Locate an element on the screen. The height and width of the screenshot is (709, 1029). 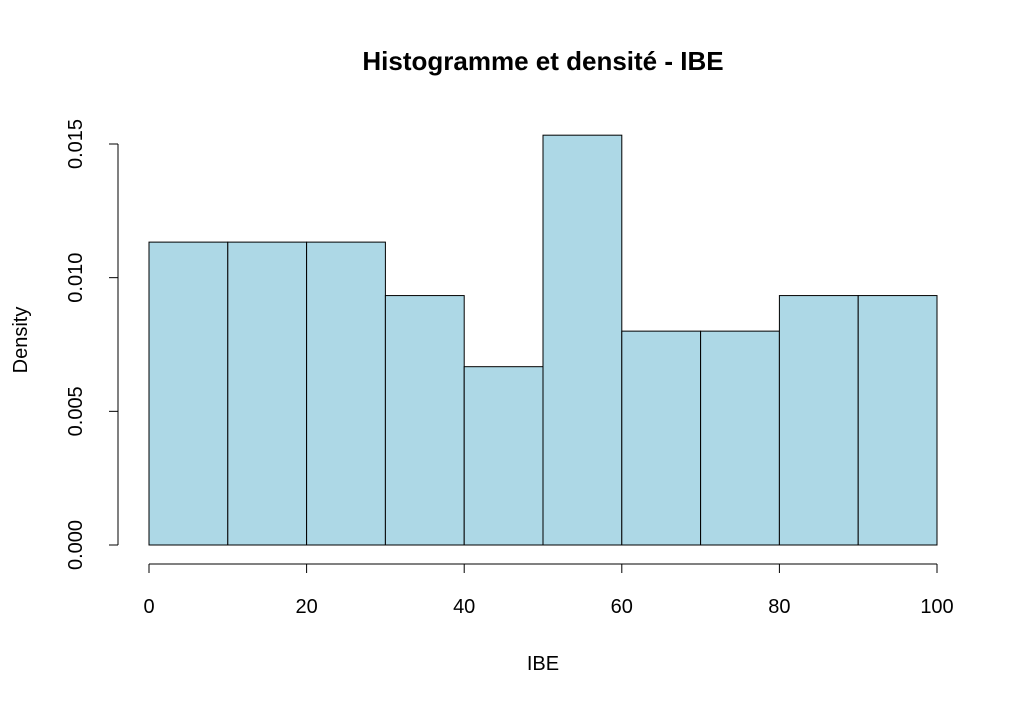
x-tick-label: 100 is located at coordinates (936, 607).